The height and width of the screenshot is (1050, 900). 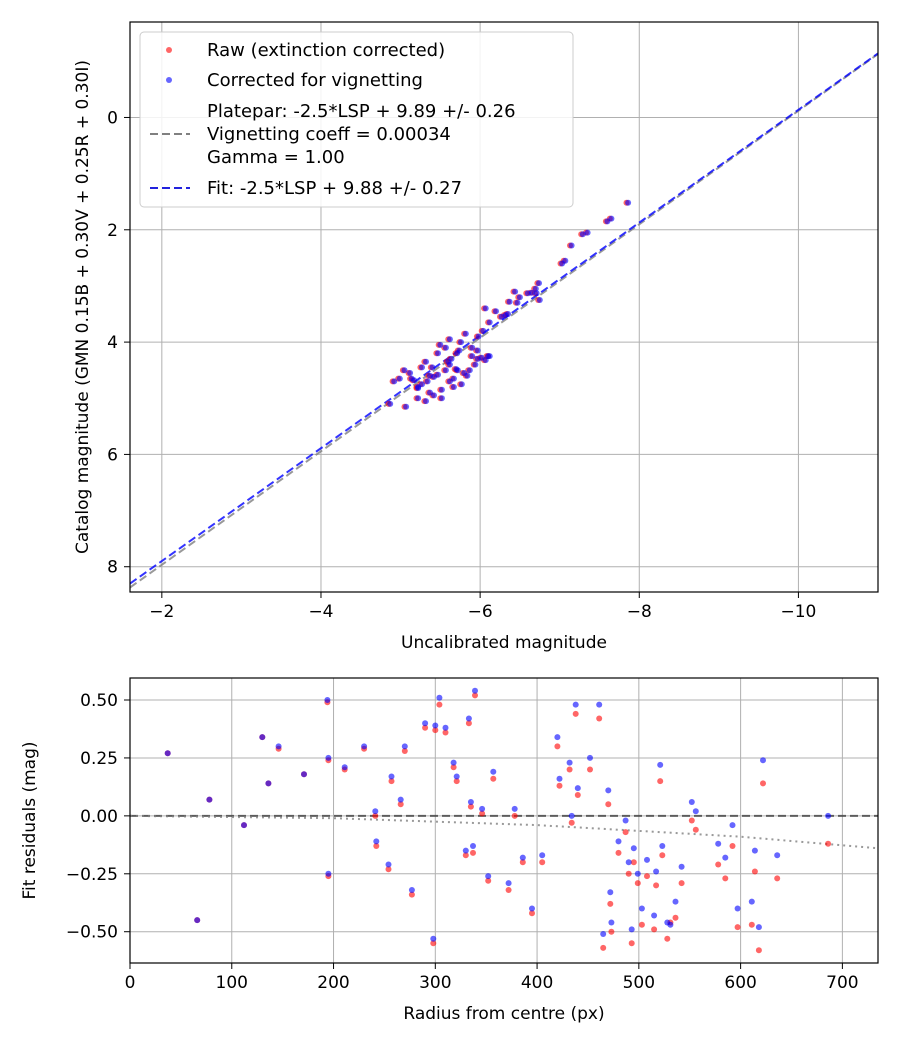 What do you see at coordinates (508, 304) in the screenshot?
I see `top-scatter-points` at bounding box center [508, 304].